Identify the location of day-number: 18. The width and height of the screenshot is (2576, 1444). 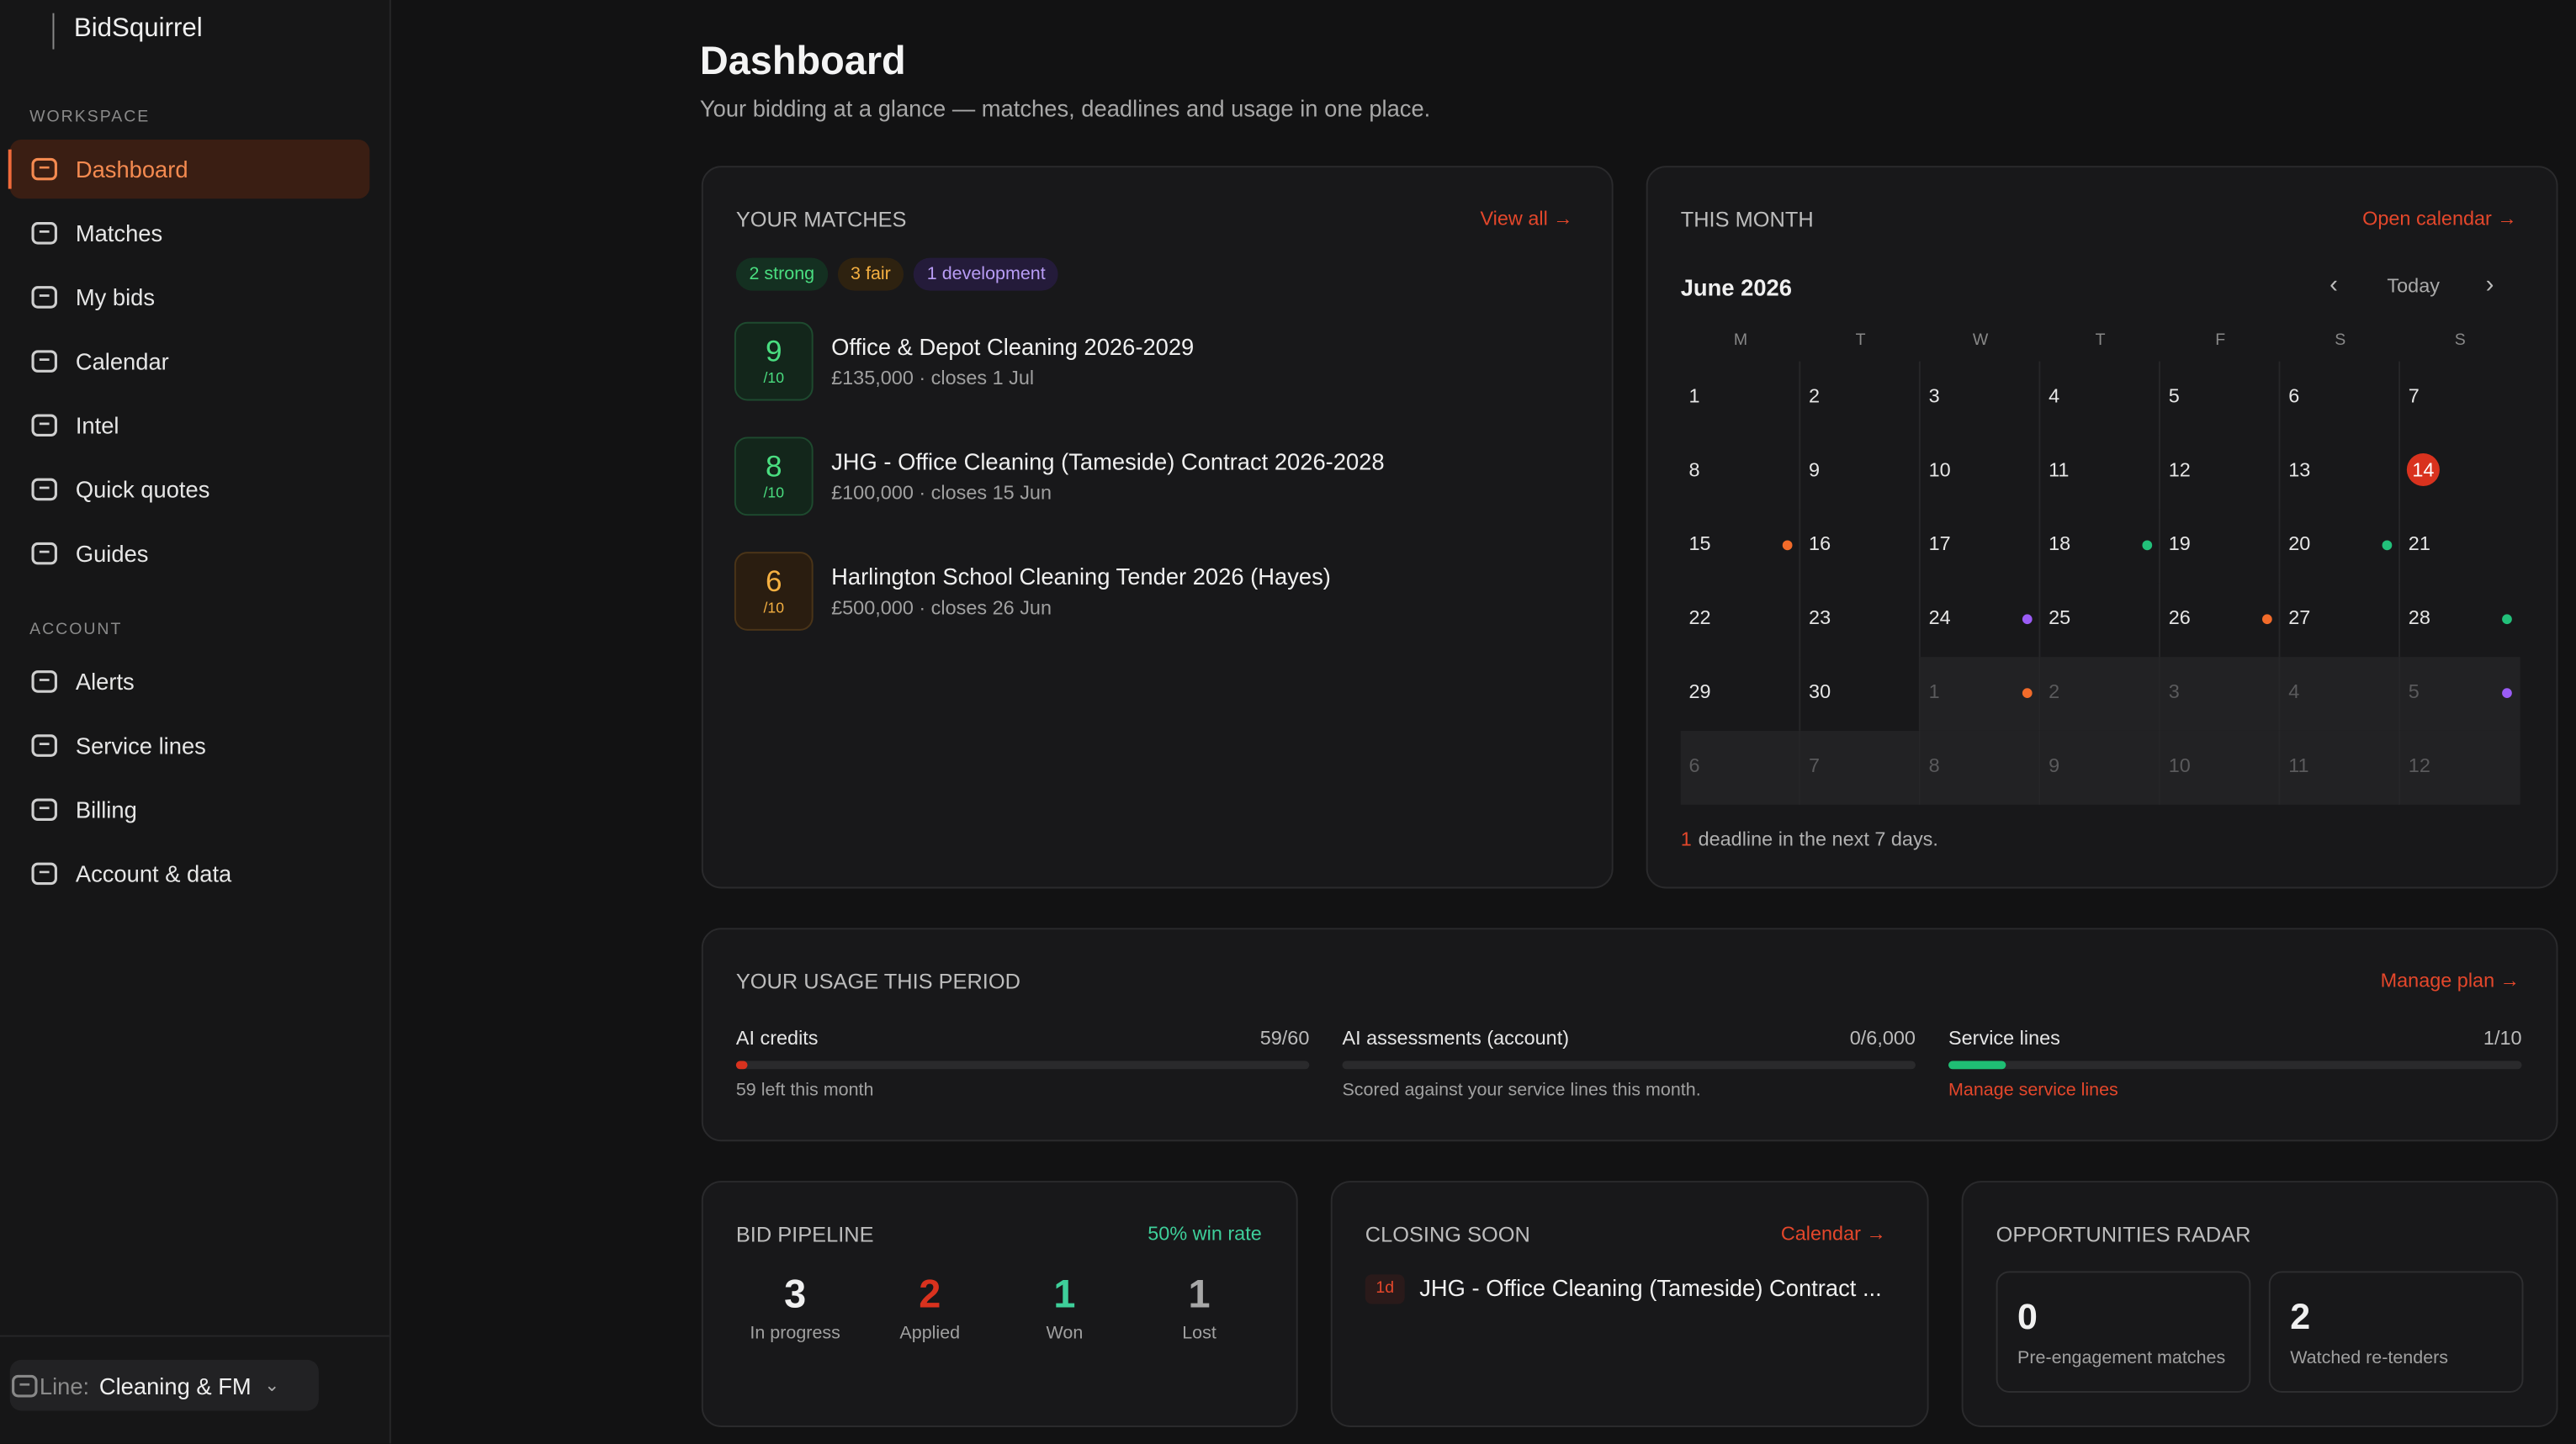
(2060, 544).